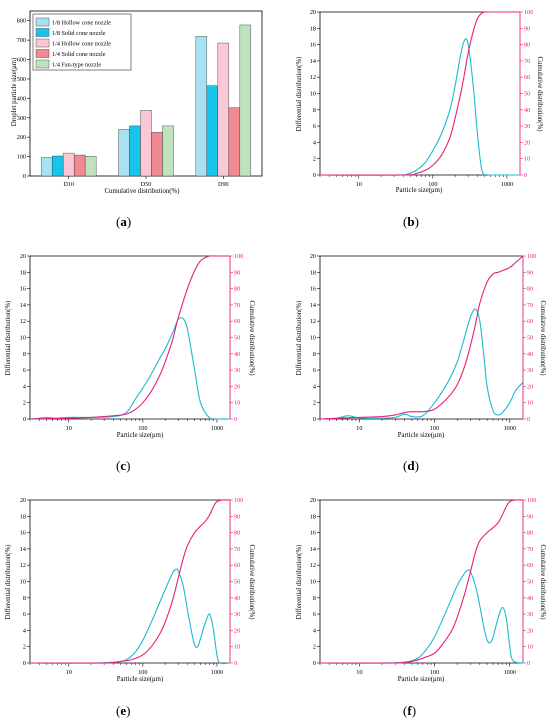 The width and height of the screenshot is (550, 721). What do you see at coordinates (411, 221) in the screenshot?
I see `panel-label-b: (b)` at bounding box center [411, 221].